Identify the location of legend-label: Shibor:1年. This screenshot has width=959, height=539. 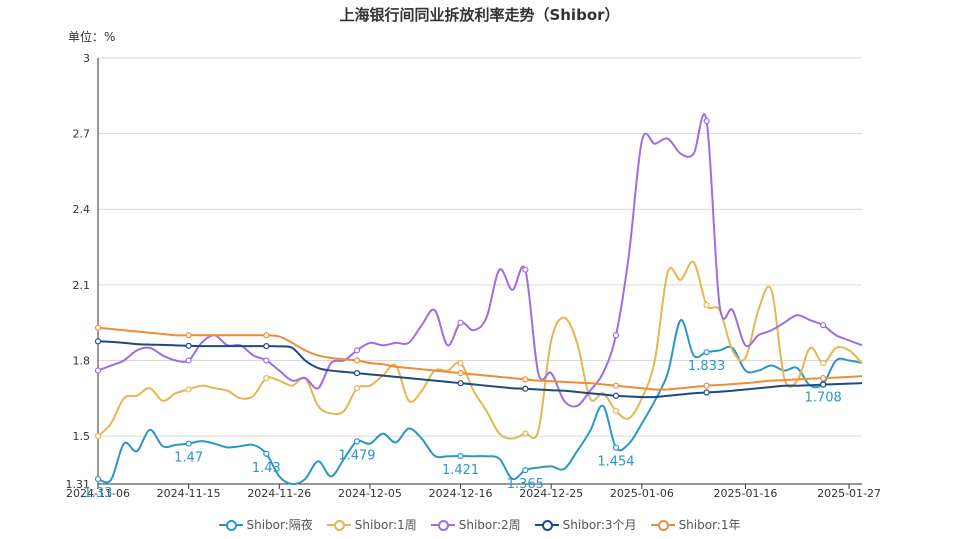
(709, 525).